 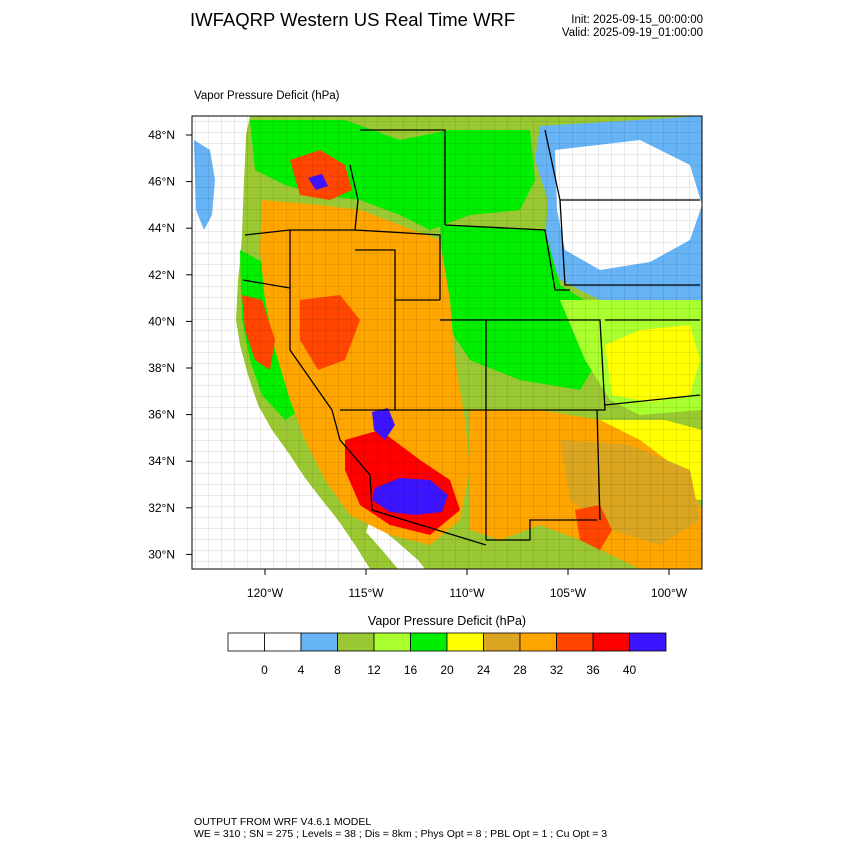 I want to click on latitude-ticks: 48°N 46°N 44°N 42°N 40°N 38°N 36°N 34°N 32°N 30°N, so click(x=170, y=344).